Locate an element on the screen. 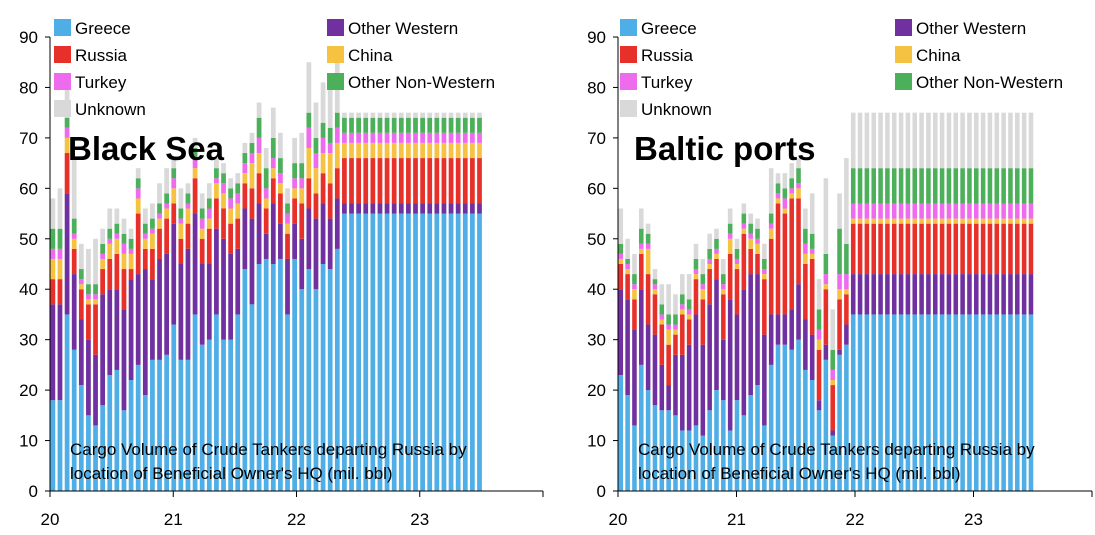 The height and width of the screenshot is (535, 1095). x-tick-label: 23 is located at coordinates (419, 519).